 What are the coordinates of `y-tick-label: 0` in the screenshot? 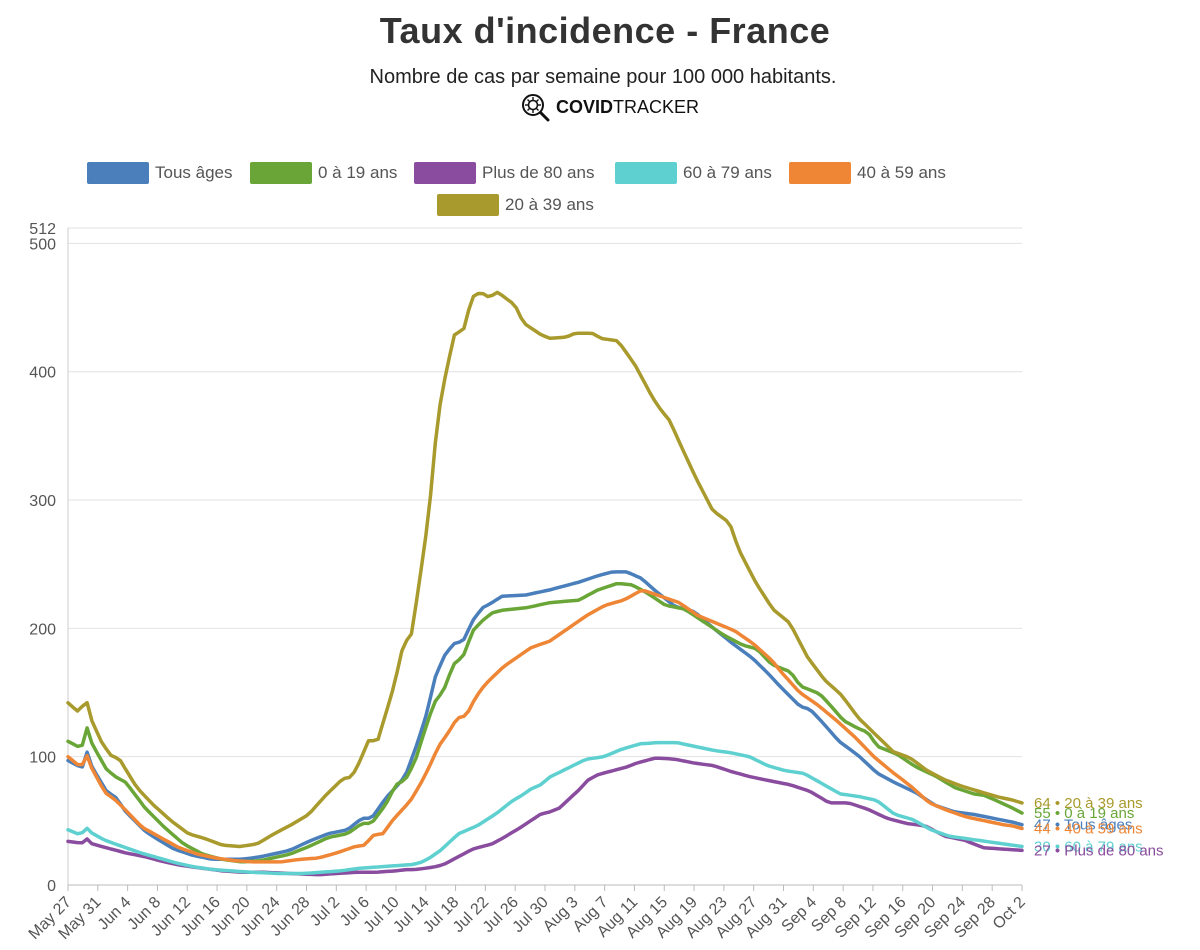 It's located at (51, 886).